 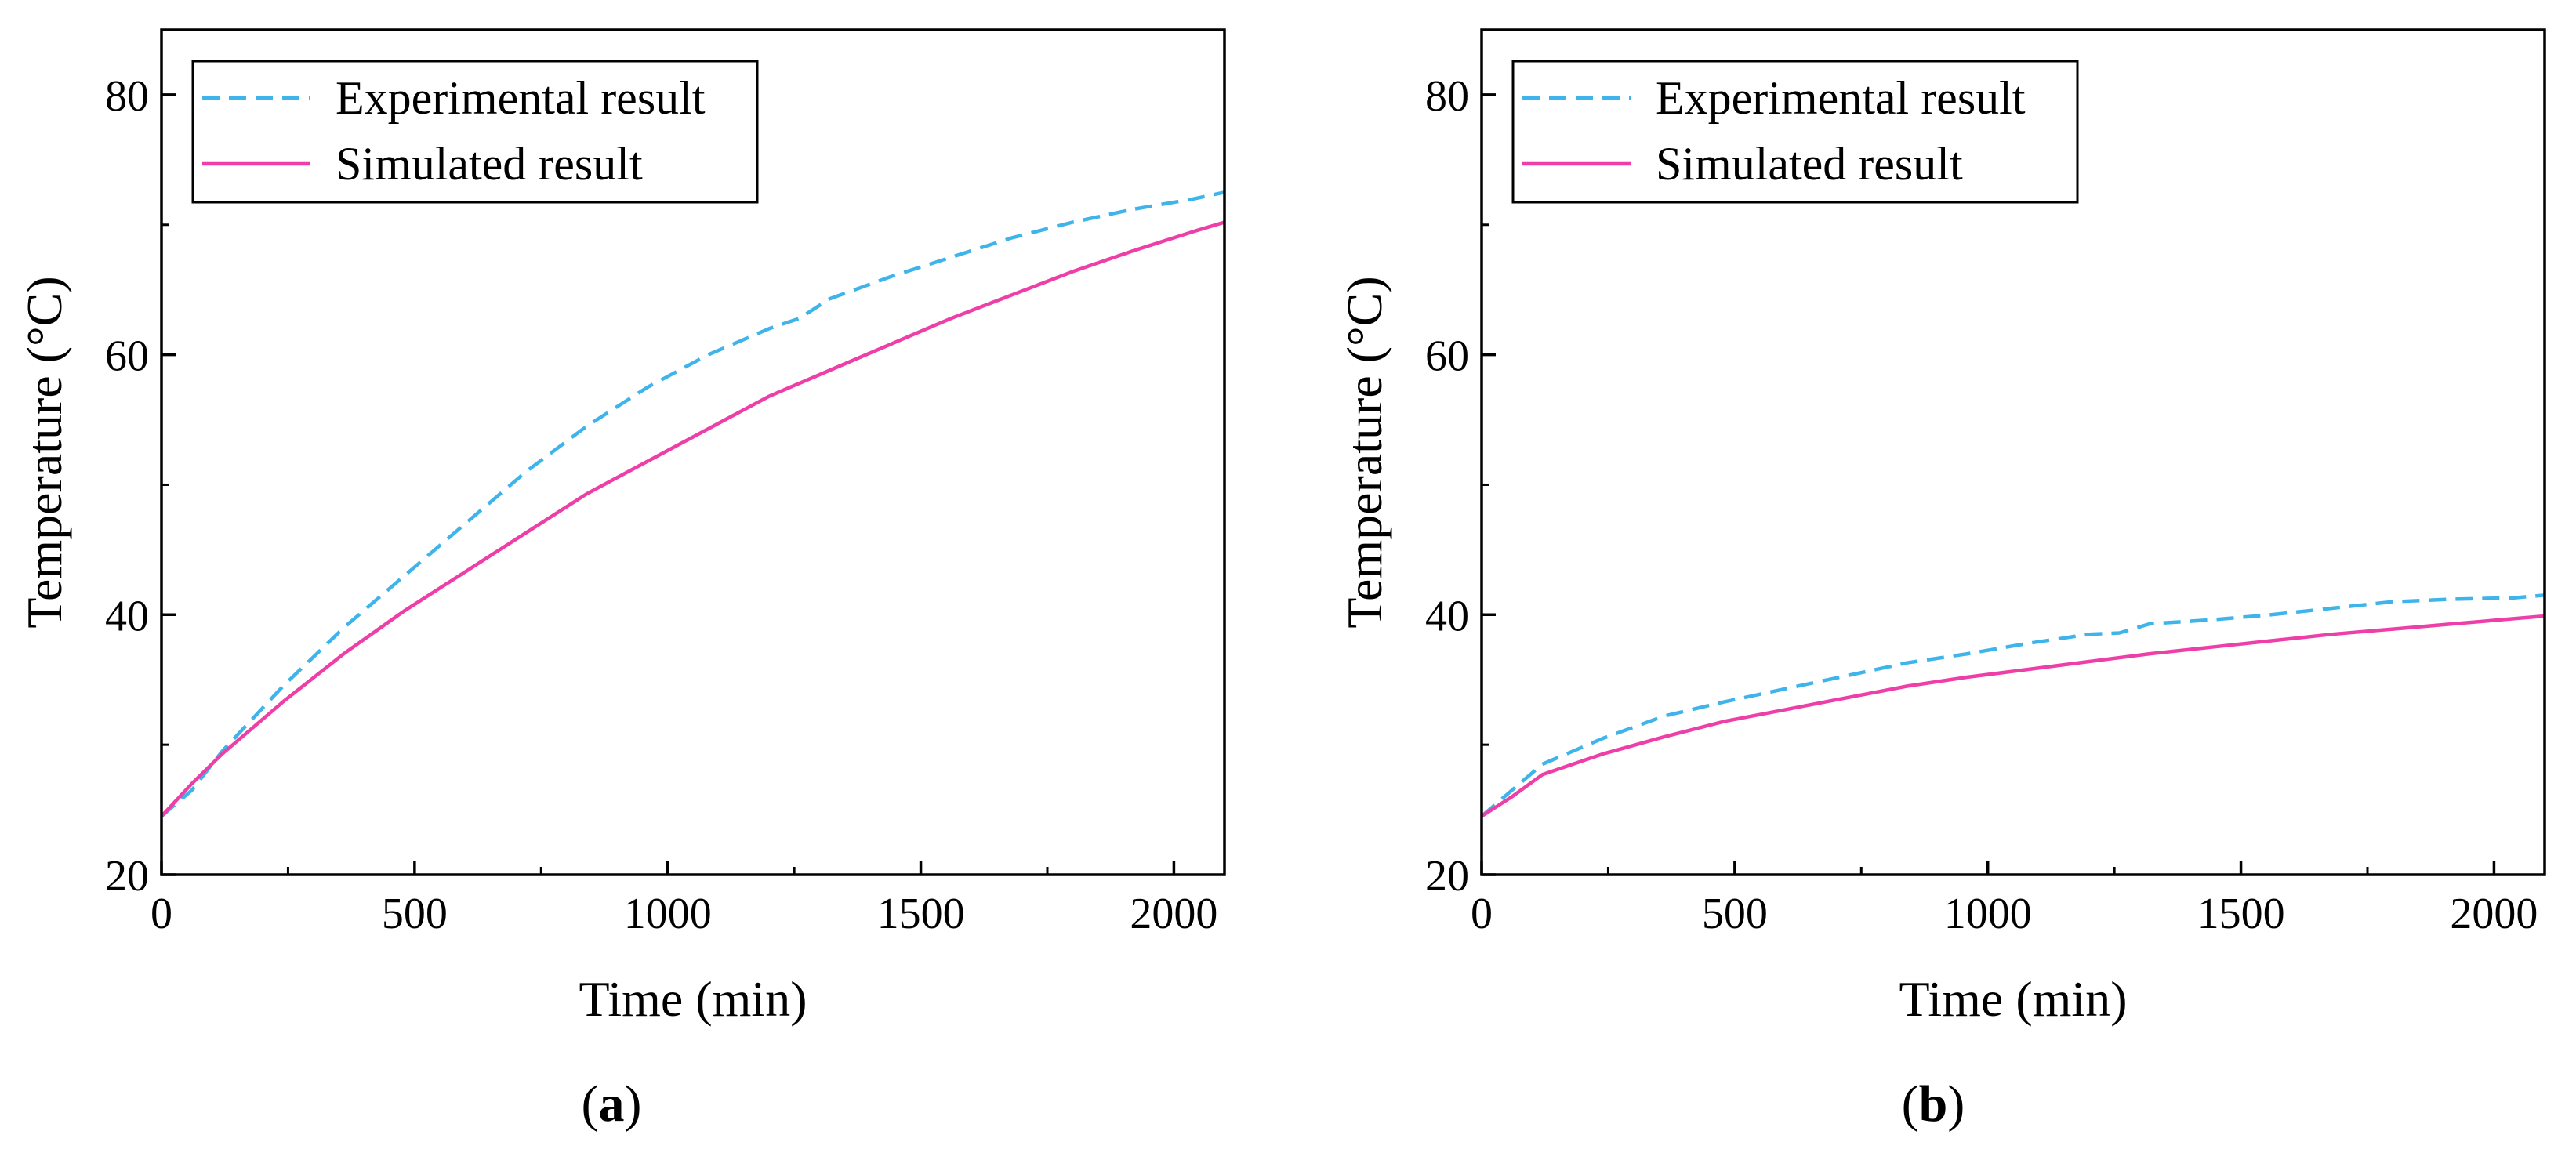 I want to click on panel-label: (b), so click(x=1934, y=1104).